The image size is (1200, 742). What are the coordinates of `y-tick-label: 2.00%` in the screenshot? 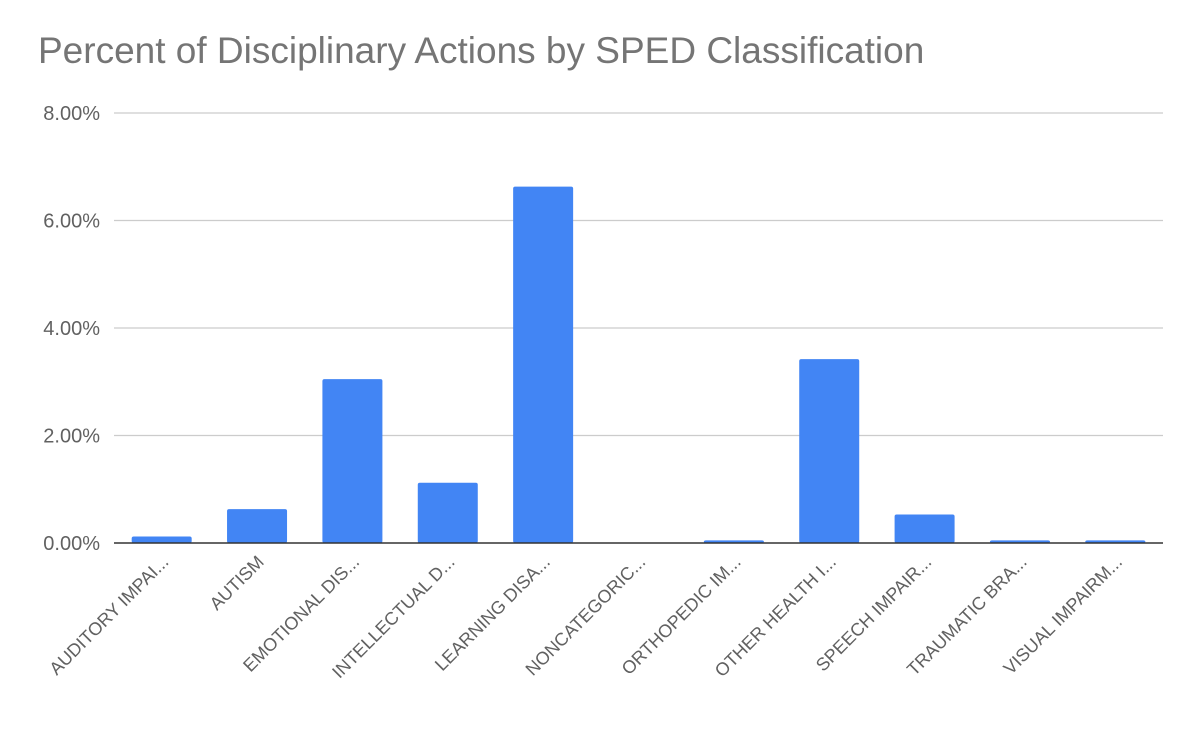 It's located at (71, 437).